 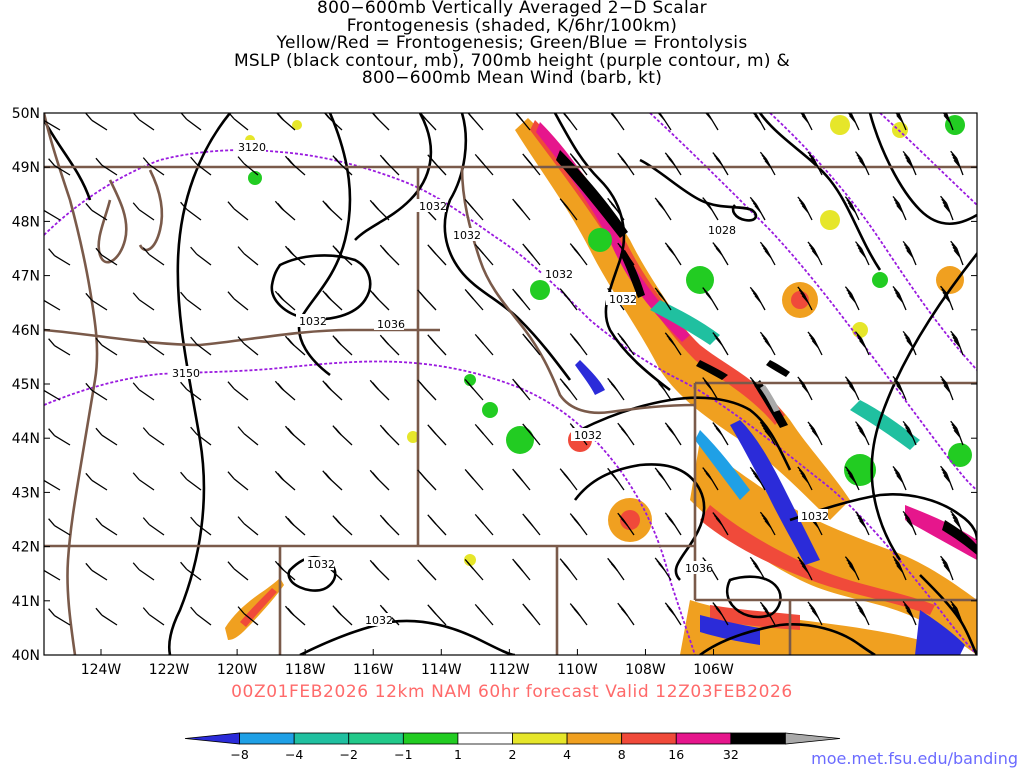 What do you see at coordinates (441, 670) in the screenshot?
I see `lon-label: 114W` at bounding box center [441, 670].